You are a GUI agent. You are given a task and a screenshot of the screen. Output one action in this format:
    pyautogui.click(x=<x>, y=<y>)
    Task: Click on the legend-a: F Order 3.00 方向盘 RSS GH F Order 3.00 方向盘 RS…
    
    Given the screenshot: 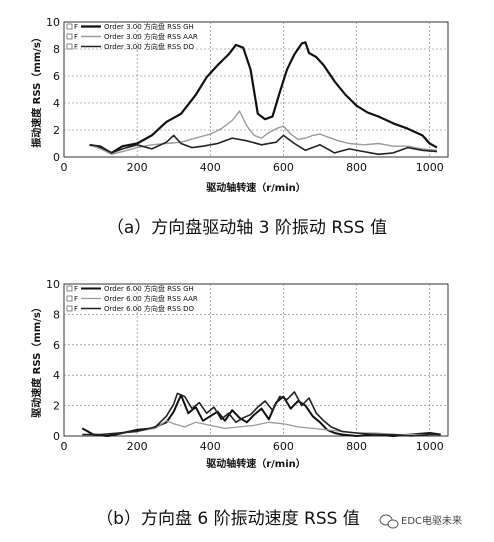 What is the action you would take?
    pyautogui.click(x=132, y=36)
    